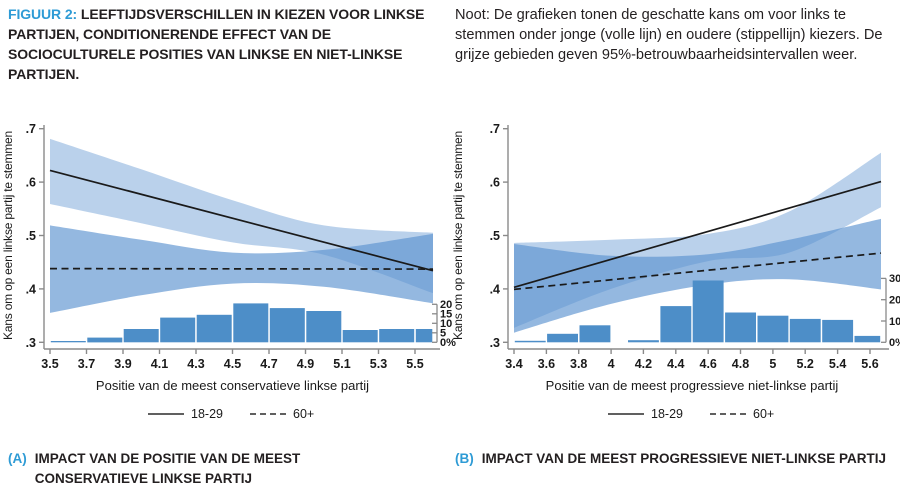  What do you see at coordinates (122, 364) in the screenshot?
I see `x-tick-label: 3.9` at bounding box center [122, 364].